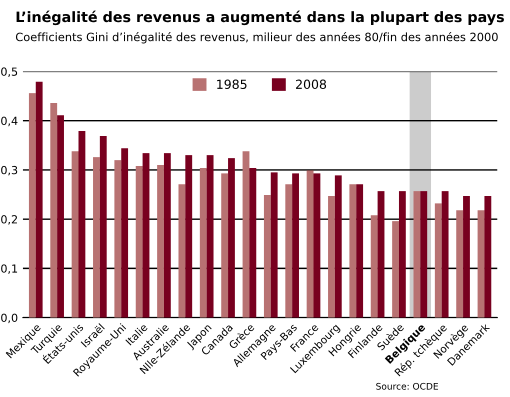 The image size is (510, 397). Describe the element at coordinates (9, 319) in the screenshot. I see `y-tick-label: 0,0` at that location.